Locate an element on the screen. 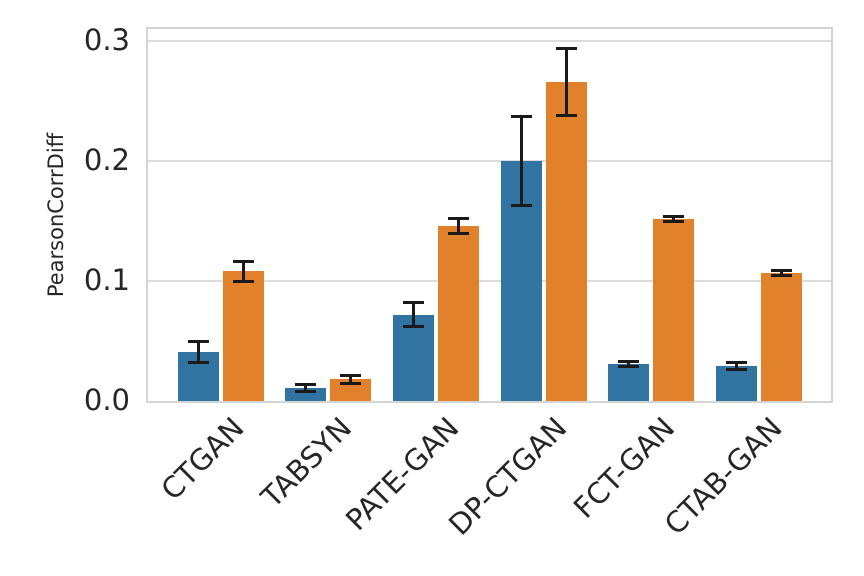 This screenshot has height=576, width=864. bar-dp-ctgan-series-orange is located at coordinates (566, 241).